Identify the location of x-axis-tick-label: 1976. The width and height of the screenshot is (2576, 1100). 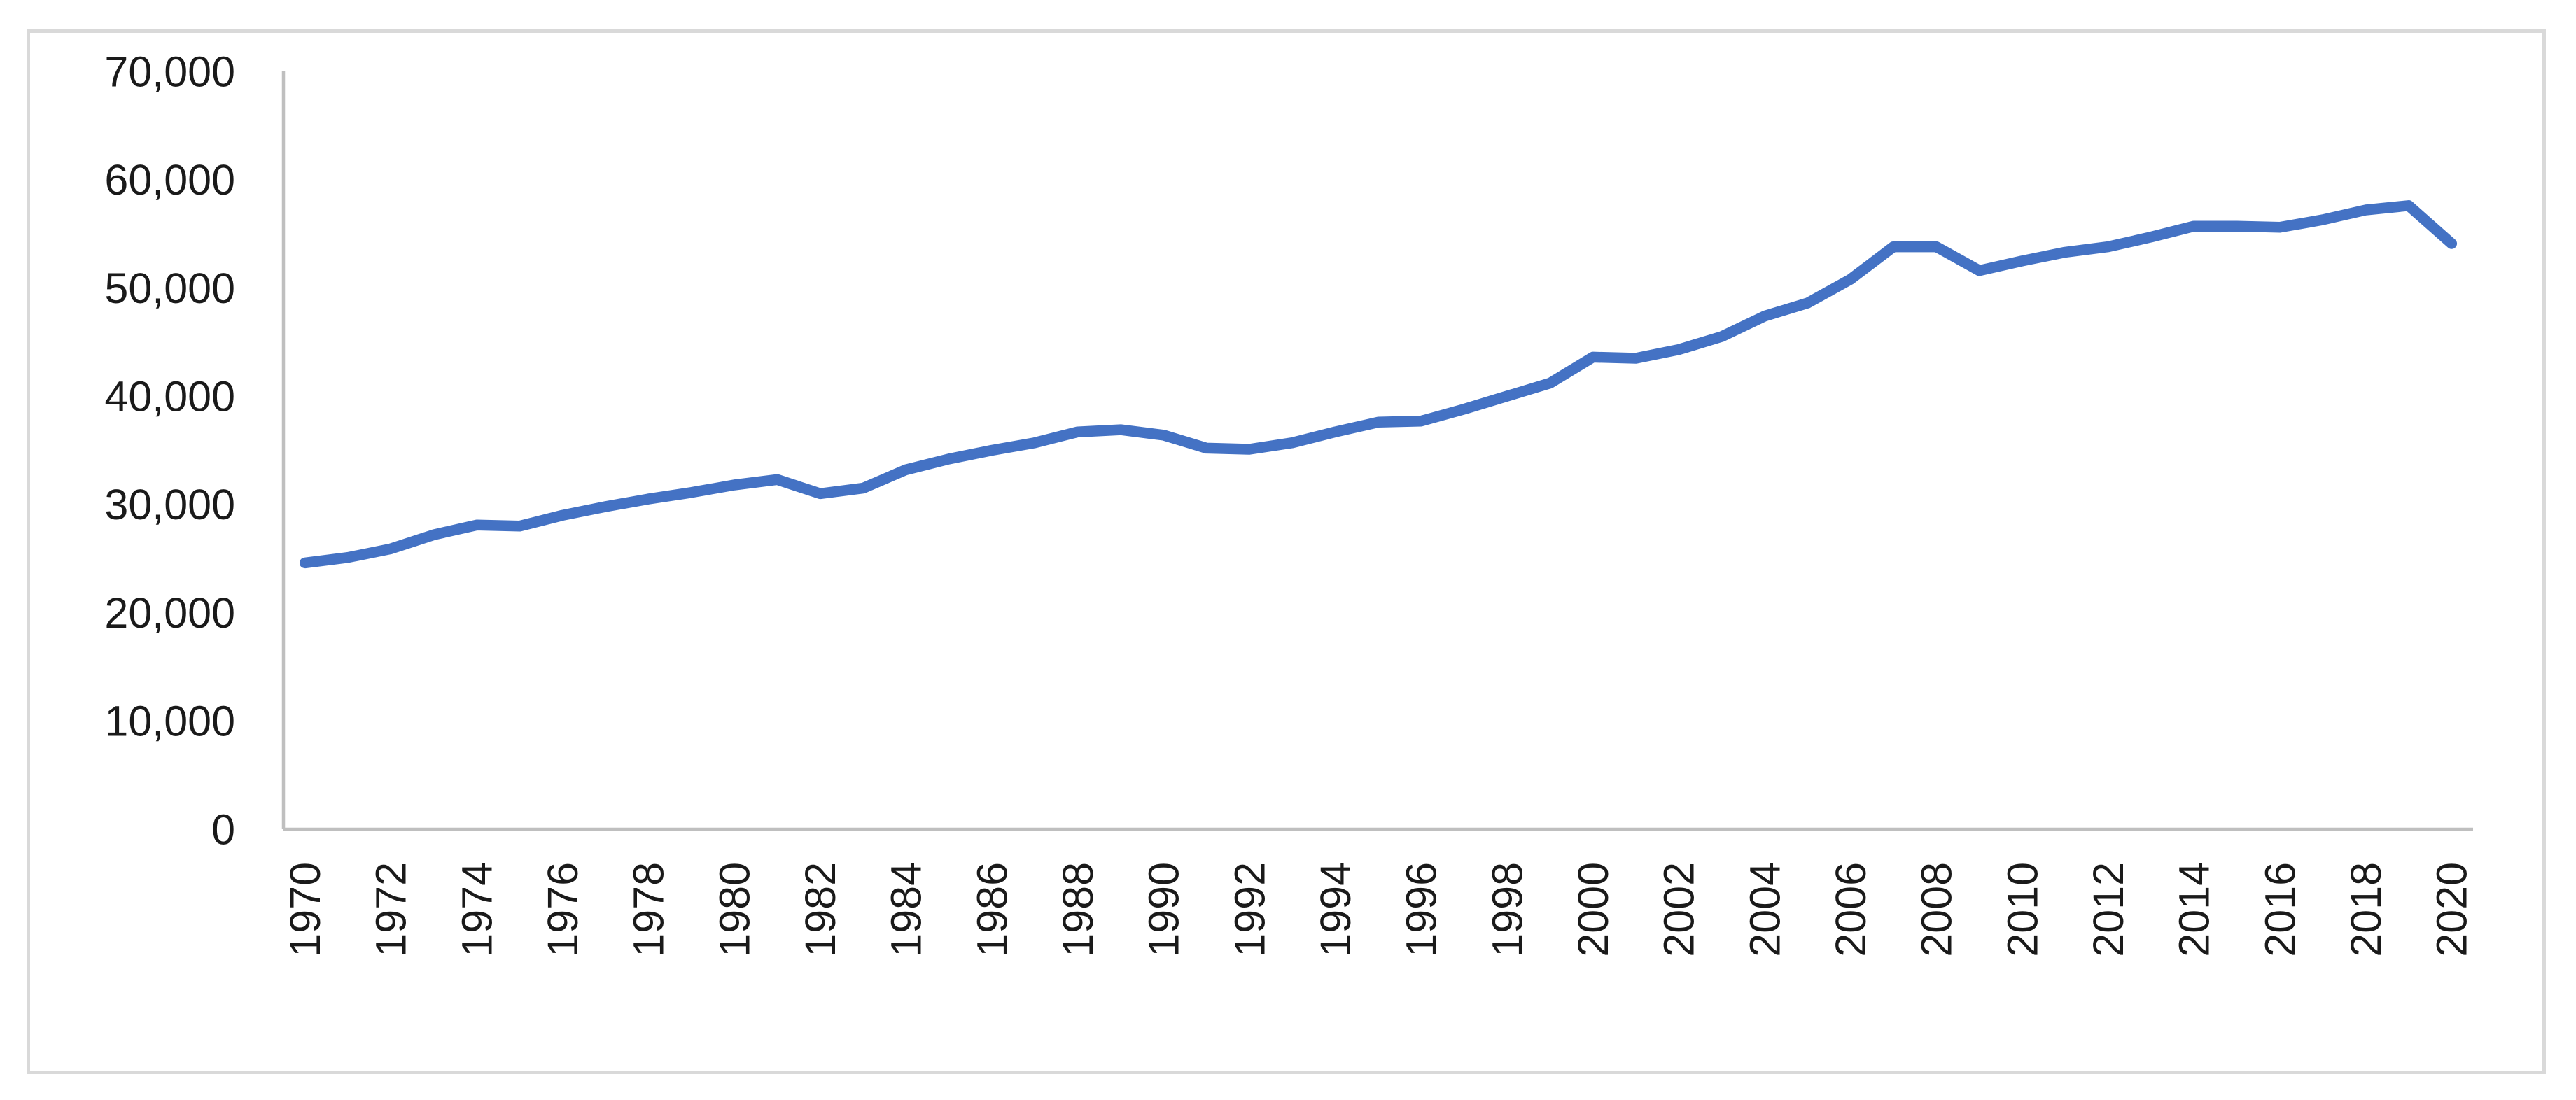
(563, 909).